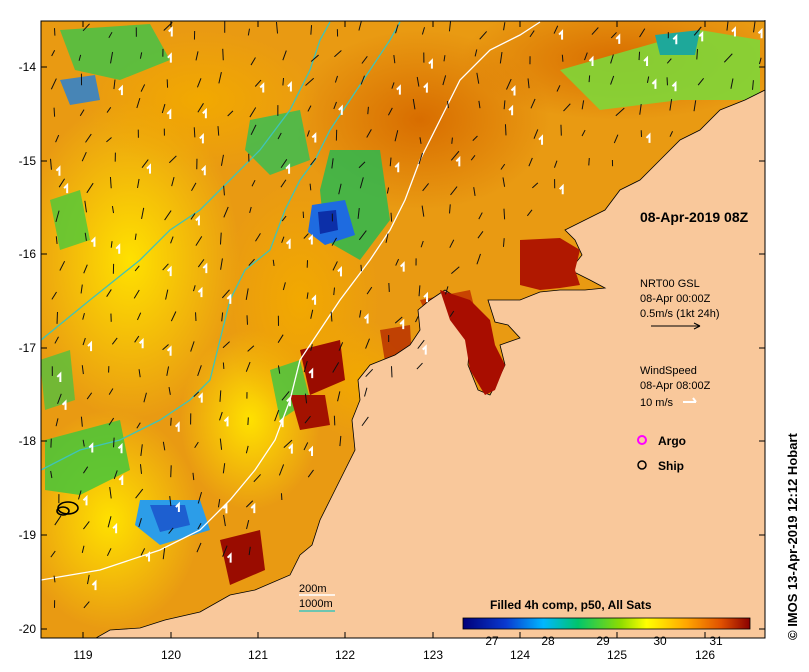 This screenshot has height=672, width=809. What do you see at coordinates (705, 655) in the screenshot?
I see `x-tick-label: 126` at bounding box center [705, 655].